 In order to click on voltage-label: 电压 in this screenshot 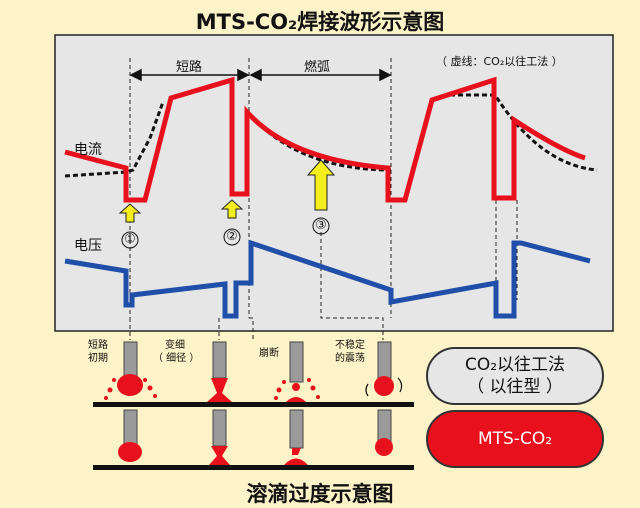, I will do `click(88, 246)`.